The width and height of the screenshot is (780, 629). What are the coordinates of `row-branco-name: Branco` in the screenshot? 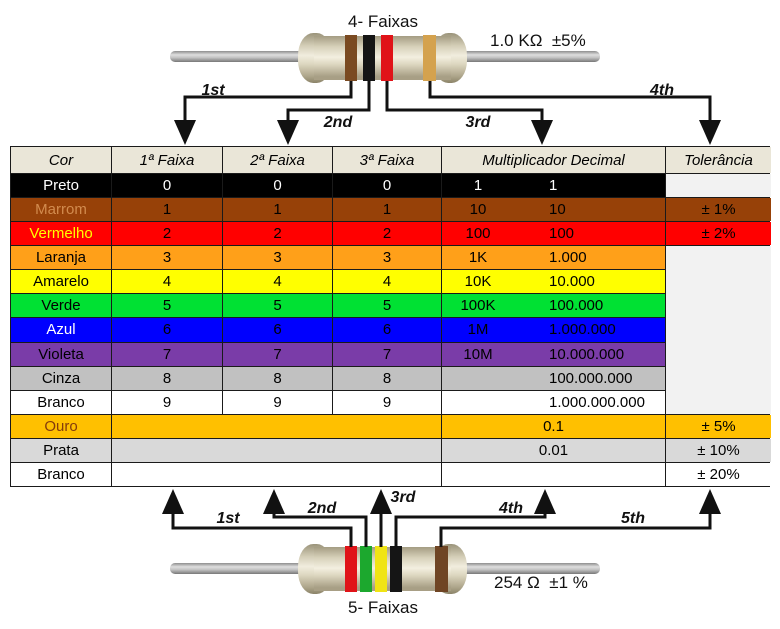 It's located at (61, 402).